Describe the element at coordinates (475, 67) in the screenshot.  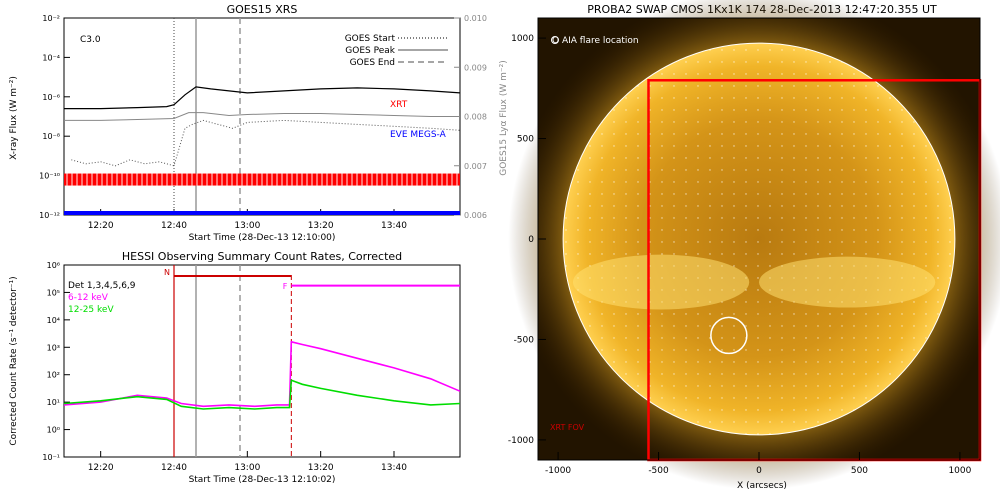
I see `goes-right-y-tick-label: 0.009` at that location.